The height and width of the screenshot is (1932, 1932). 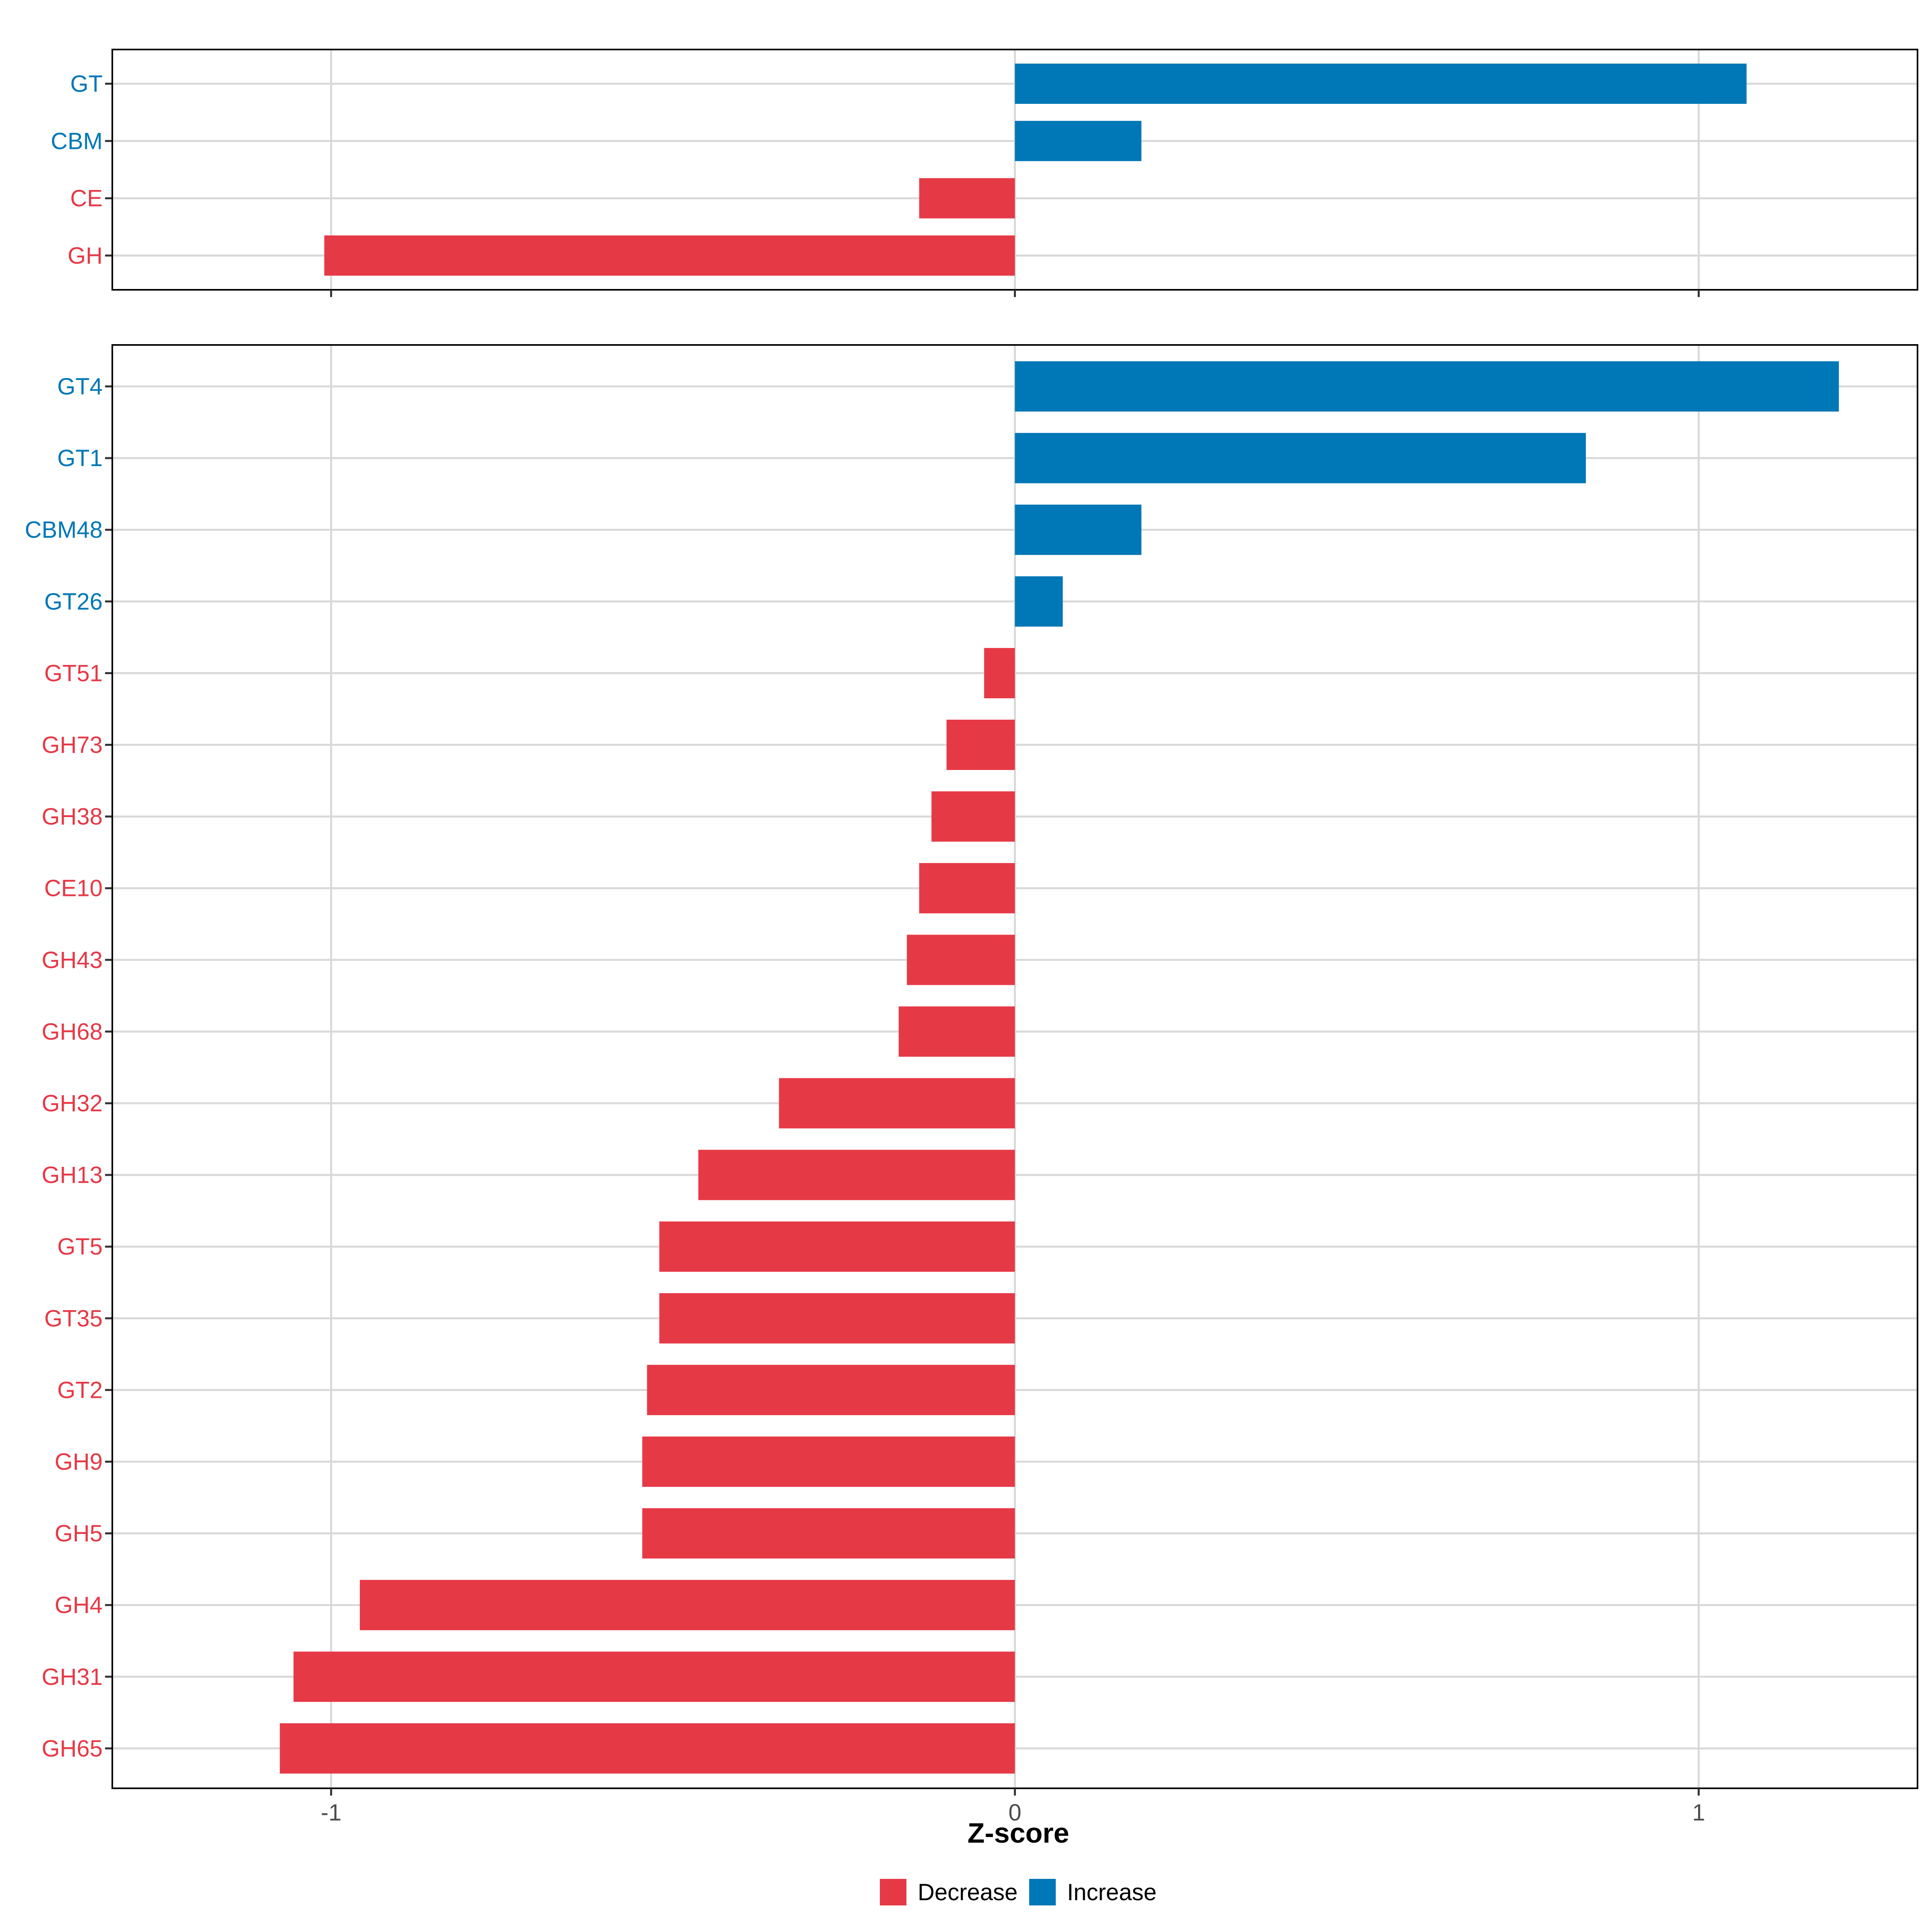 I want to click on legend: Decrease Increase, so click(x=1018, y=1892).